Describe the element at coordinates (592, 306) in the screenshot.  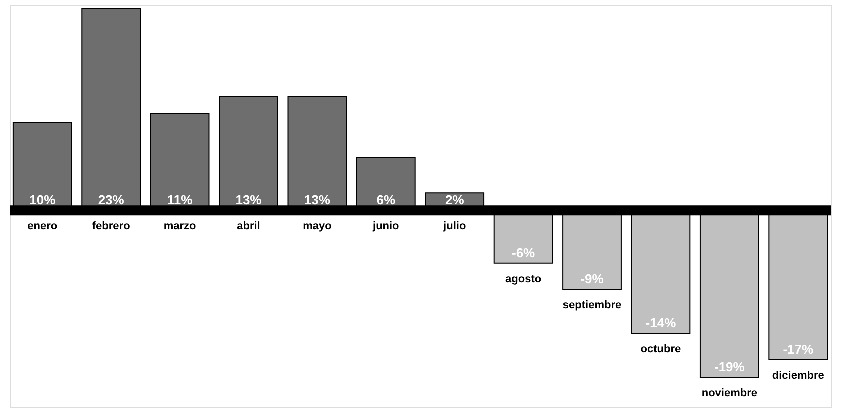
I see `x-tick-label: septiembre` at that location.